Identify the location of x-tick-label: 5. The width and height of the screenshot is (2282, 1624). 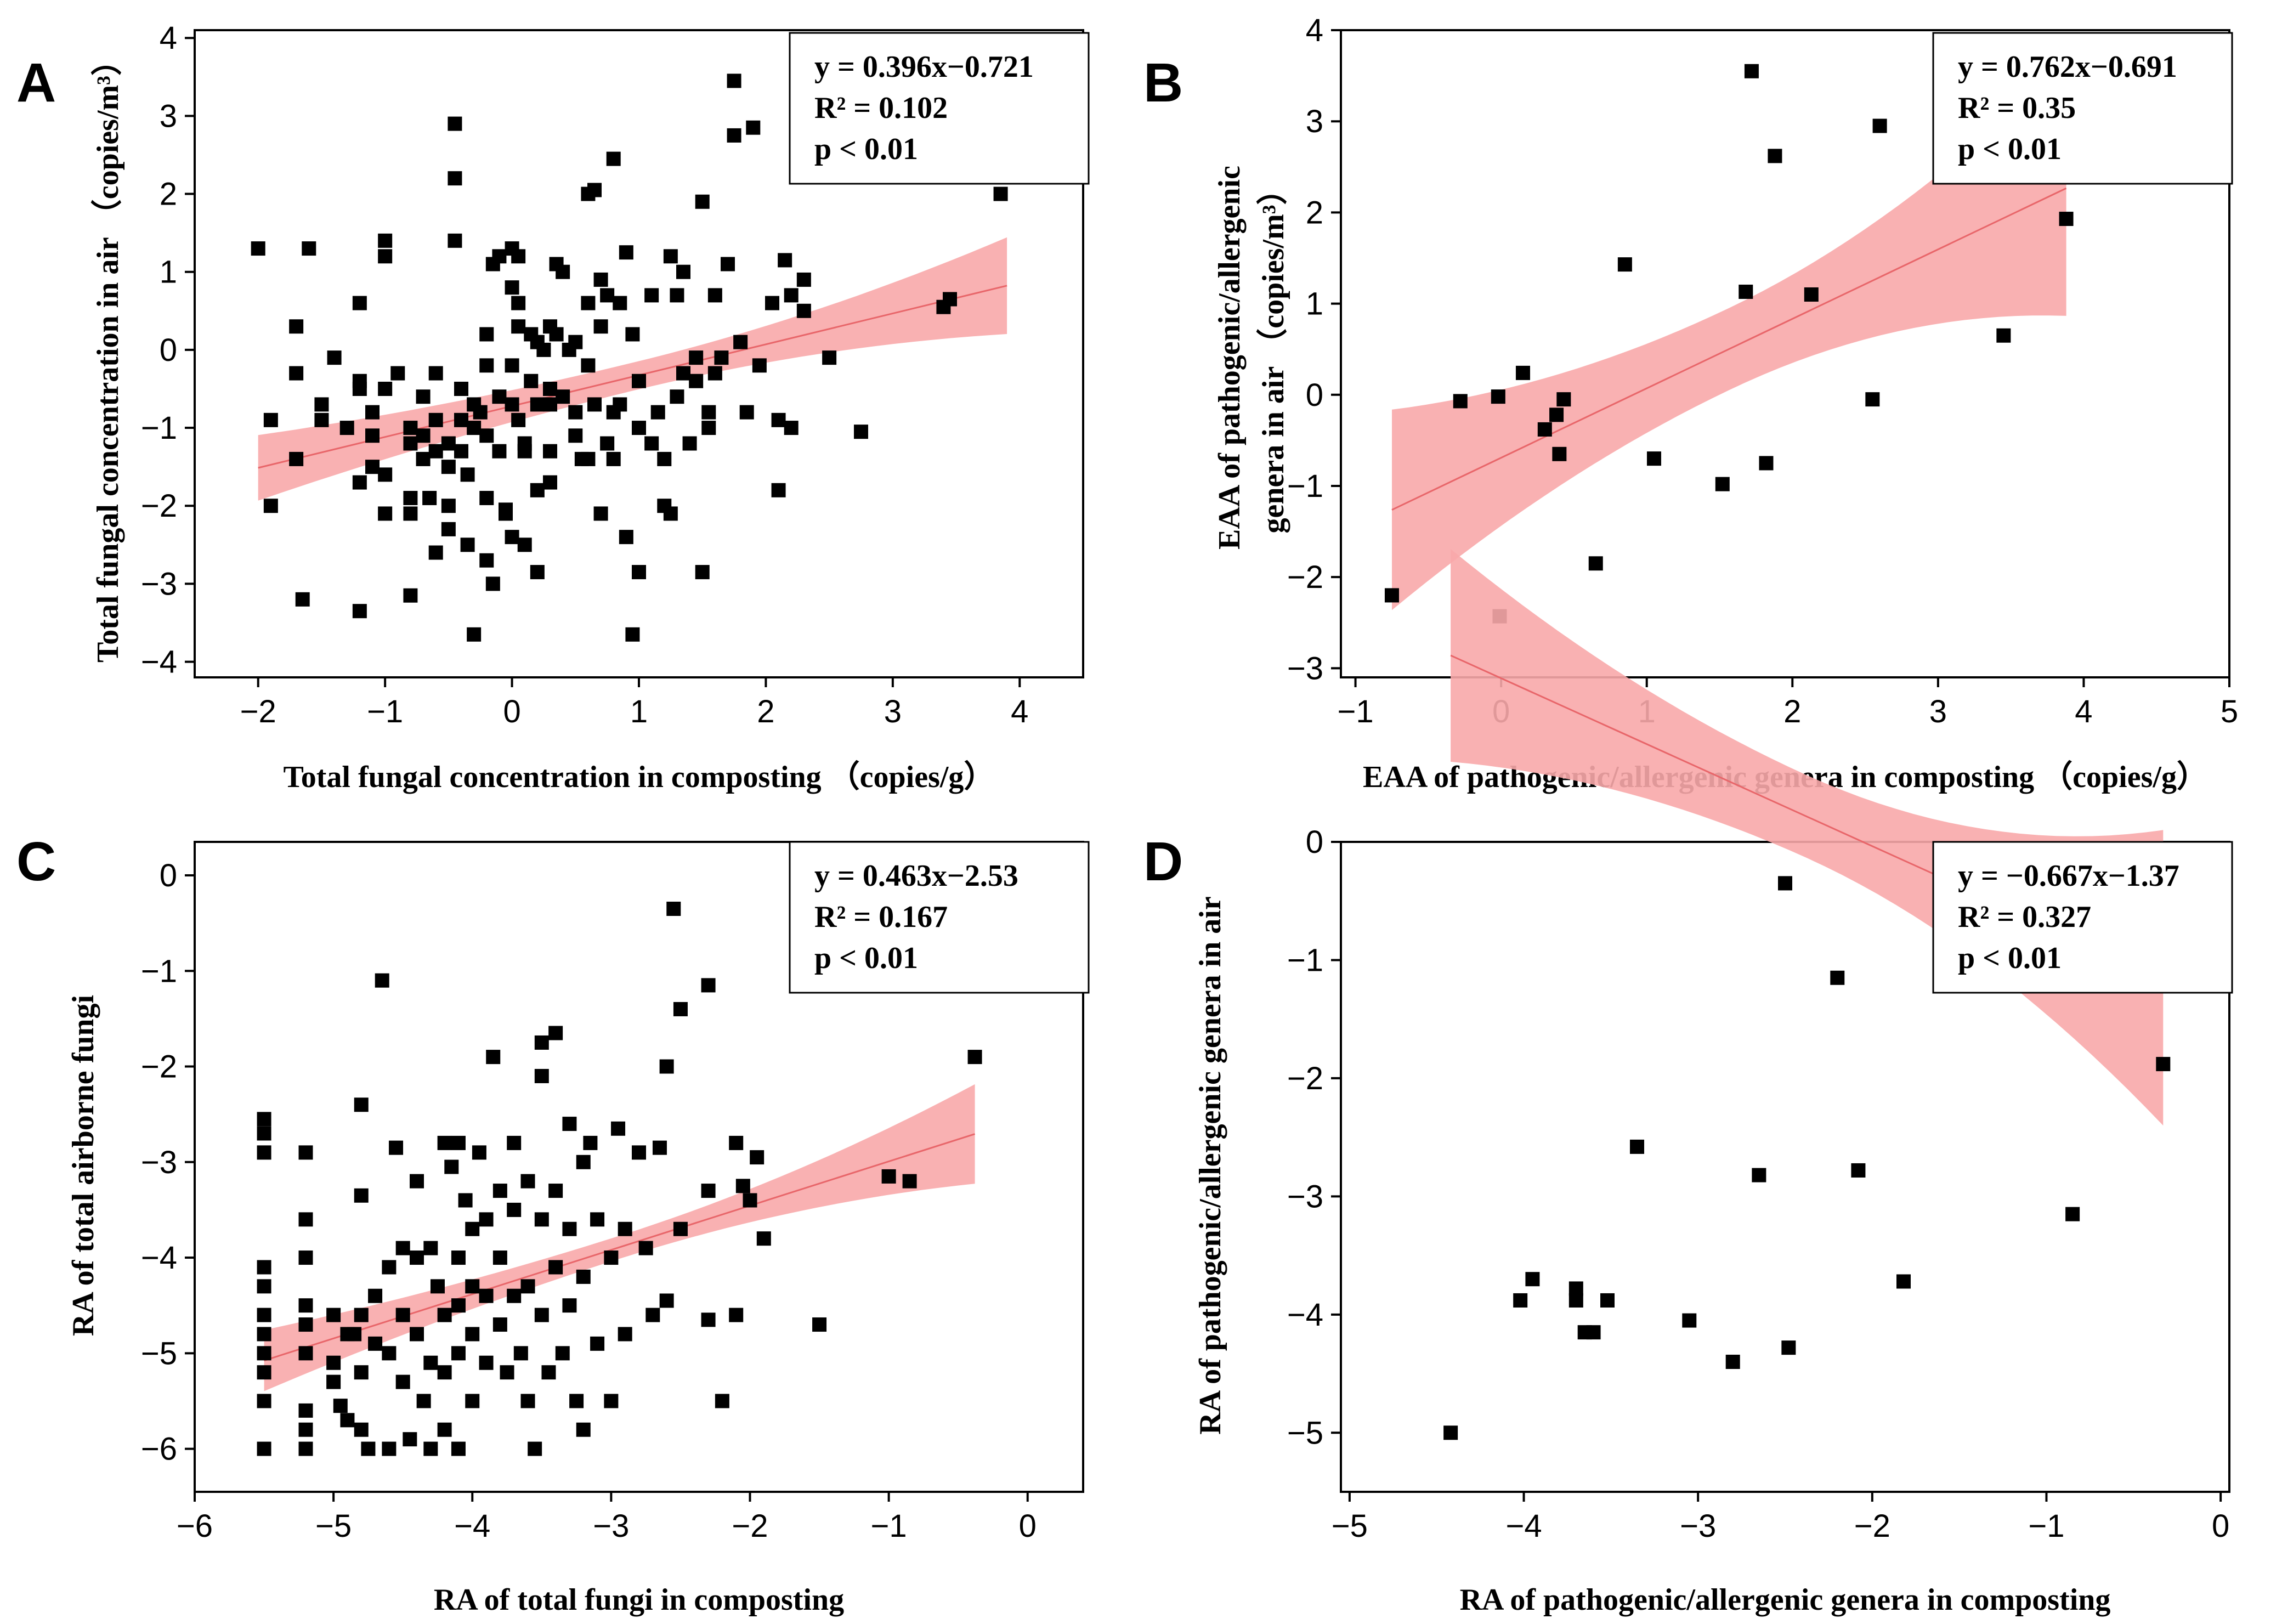
(2229, 712).